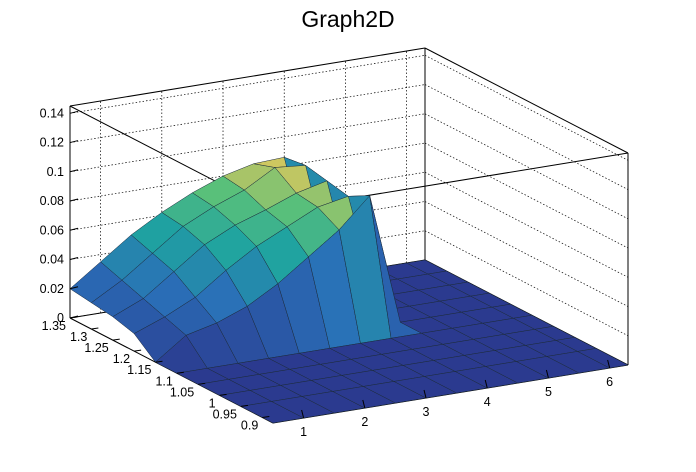  I want to click on z-tick-label: 0.02, so click(52, 289).